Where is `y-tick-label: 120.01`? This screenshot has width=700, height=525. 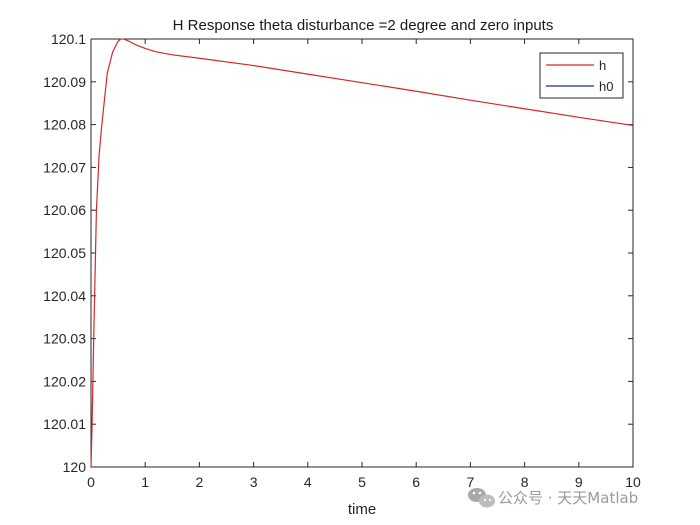 y-tick-label: 120.01 is located at coordinates (64, 424).